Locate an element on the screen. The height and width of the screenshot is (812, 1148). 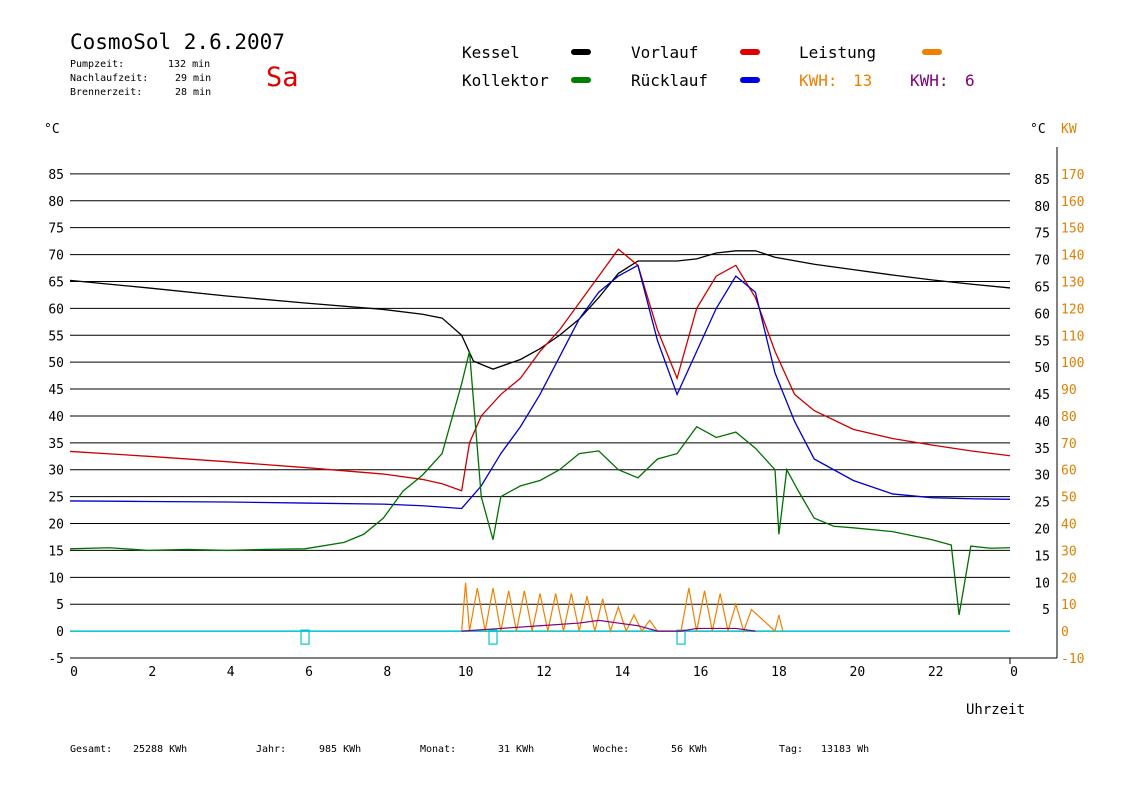
y-left-tick-label: 0 is located at coordinates (60, 632).